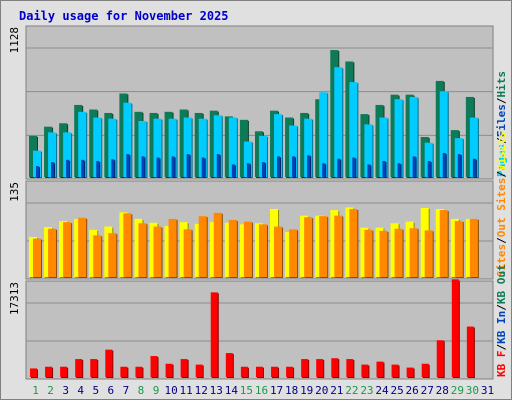  Describe the element at coordinates (382, 390) in the screenshot. I see `x-tick-label: 24` at that location.